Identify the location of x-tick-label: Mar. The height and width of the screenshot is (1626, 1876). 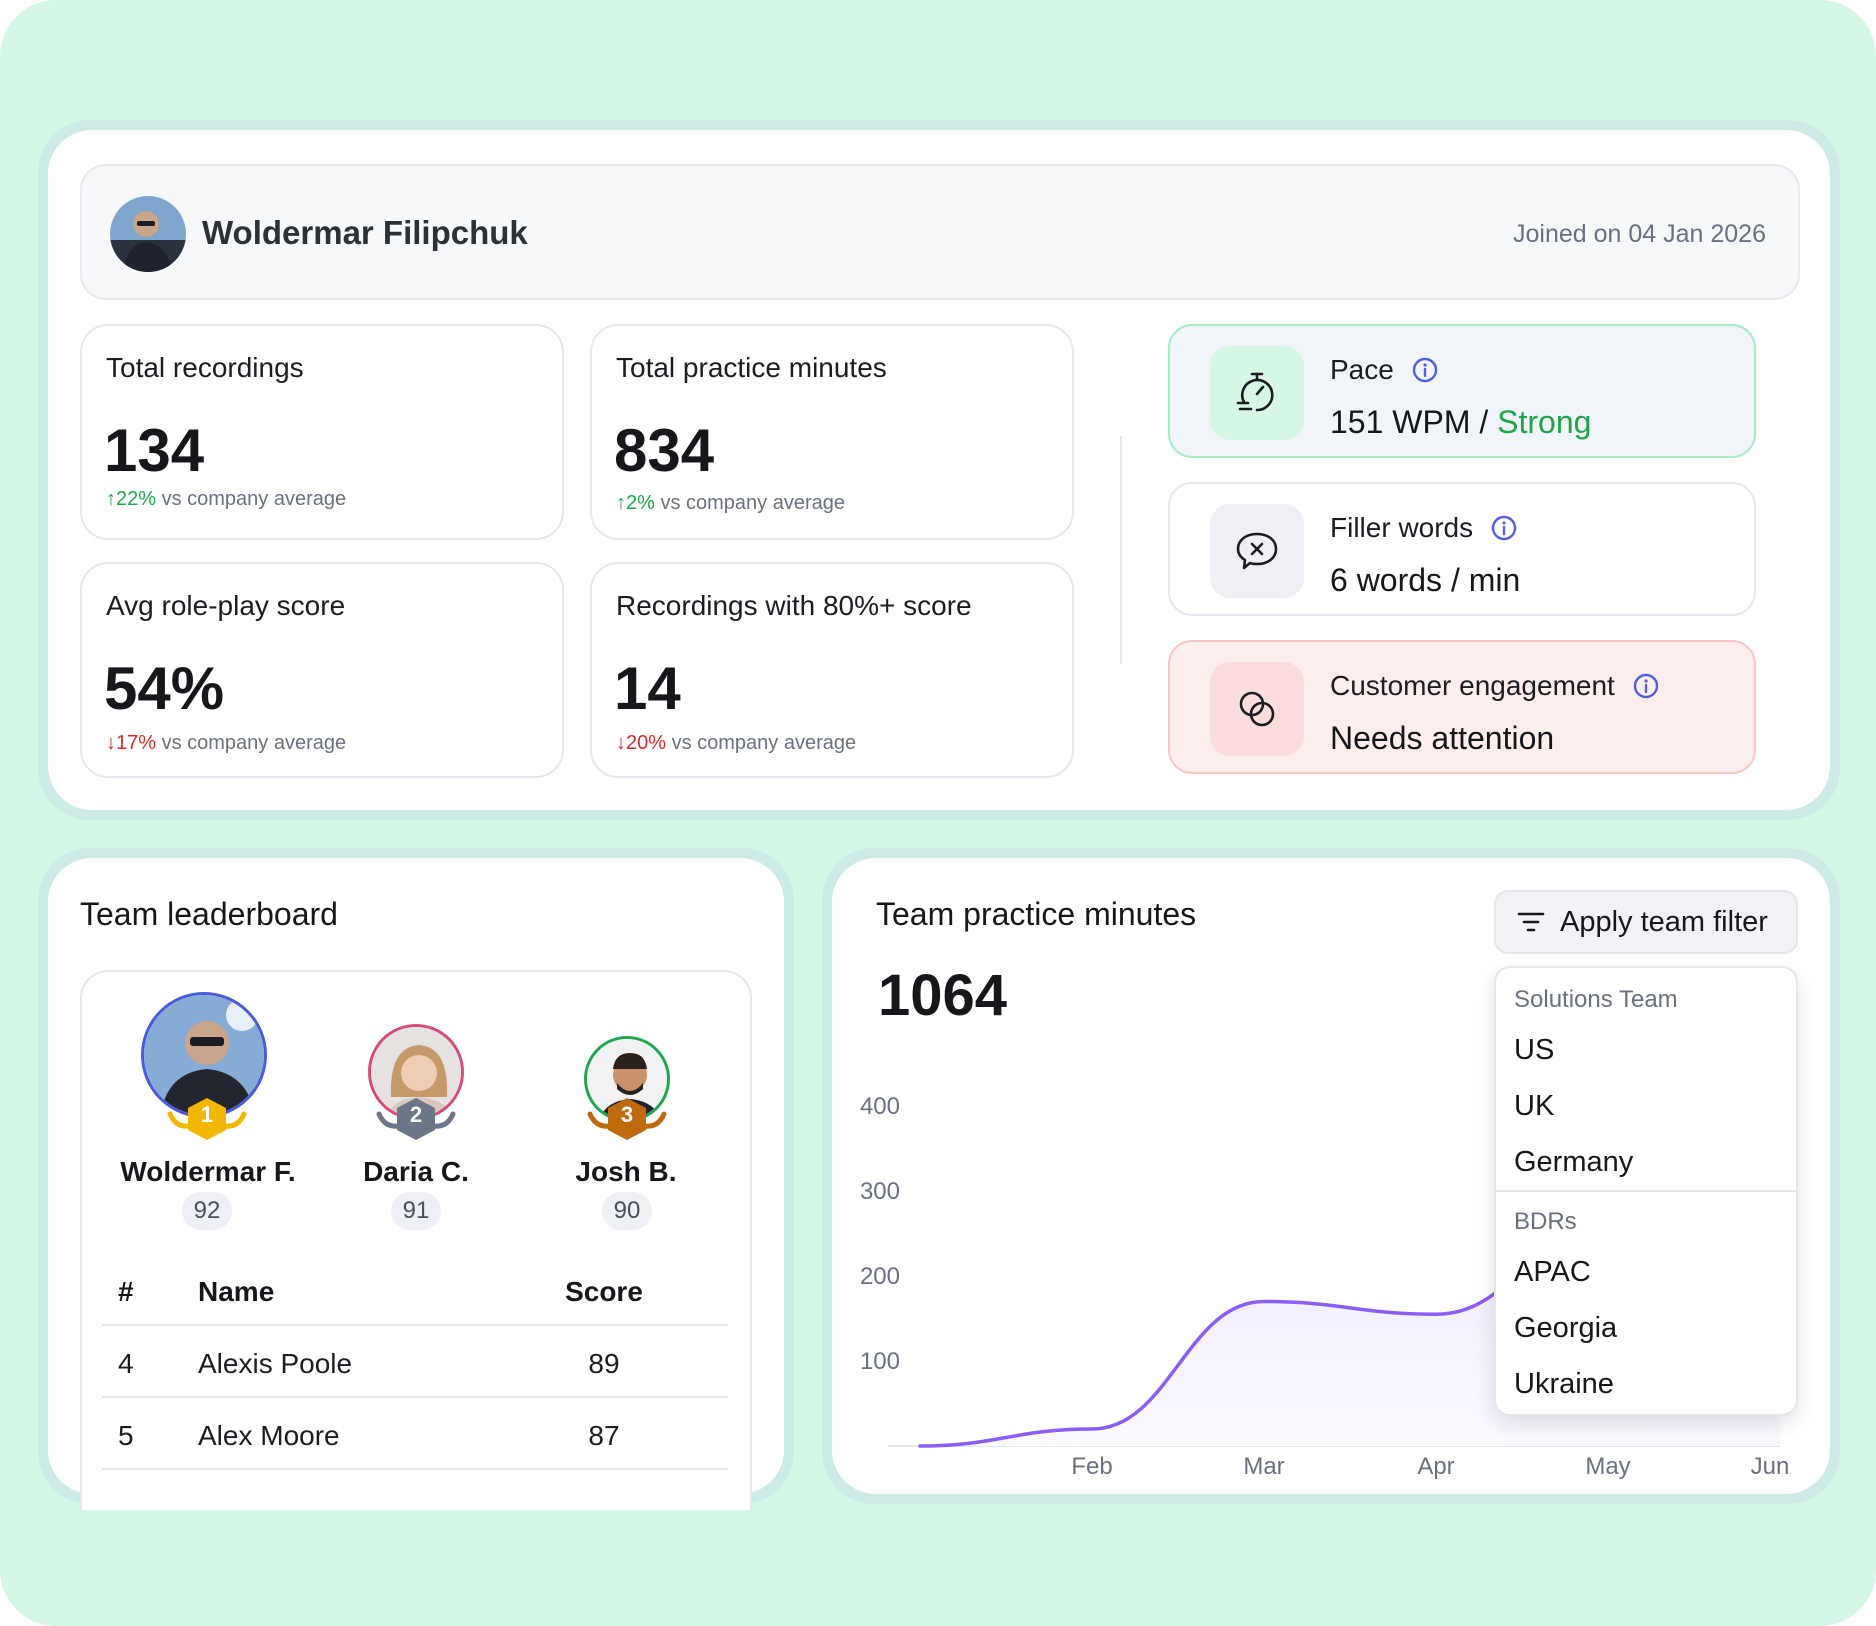
(1263, 1466).